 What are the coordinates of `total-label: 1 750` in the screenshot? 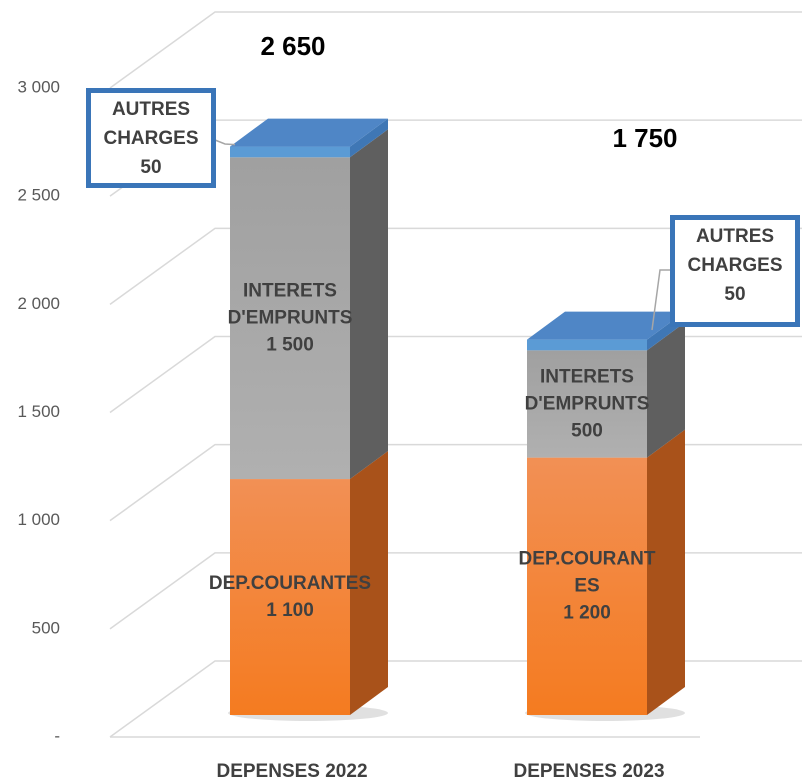 It's located at (644, 138).